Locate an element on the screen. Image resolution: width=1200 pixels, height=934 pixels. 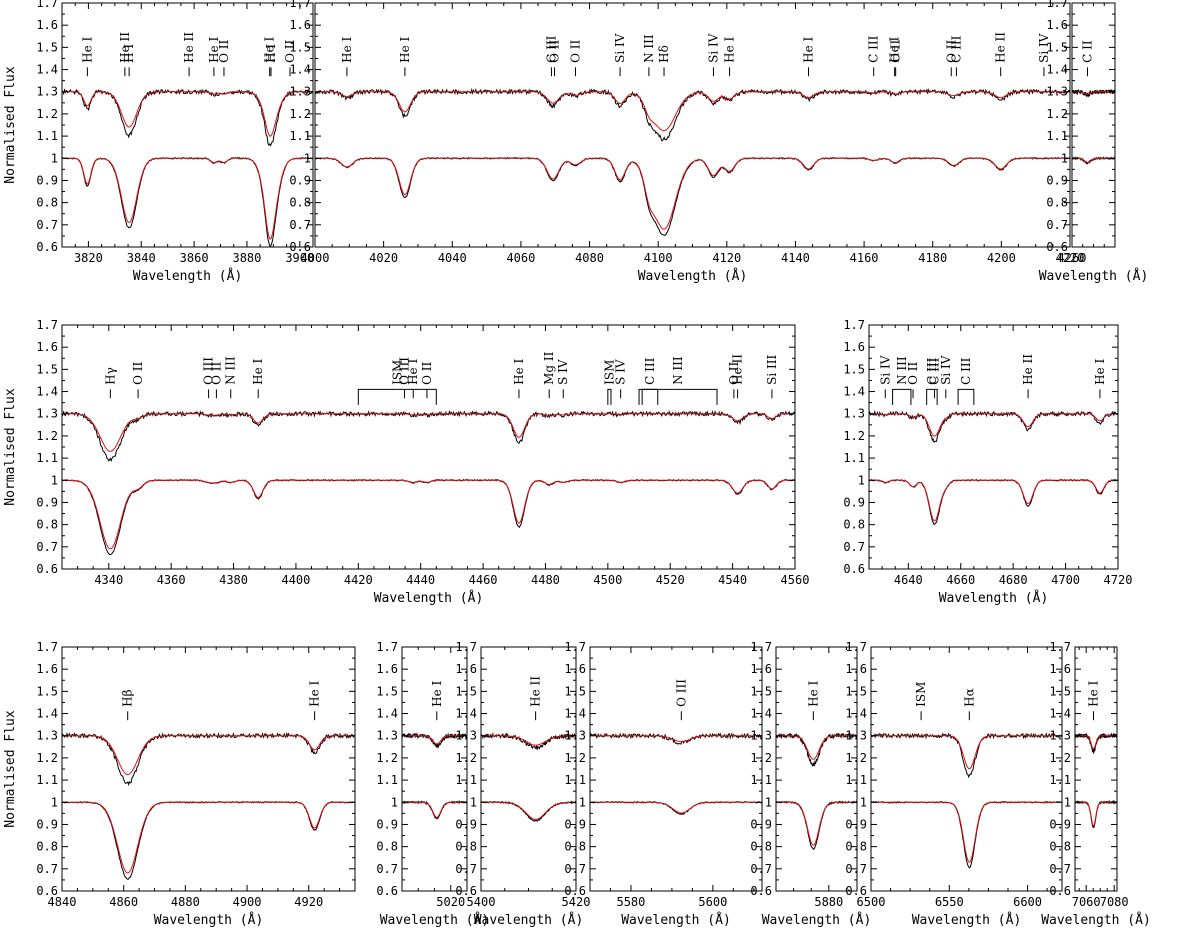
panel-3-xtick-label: 4460 is located at coordinates (483, 580).